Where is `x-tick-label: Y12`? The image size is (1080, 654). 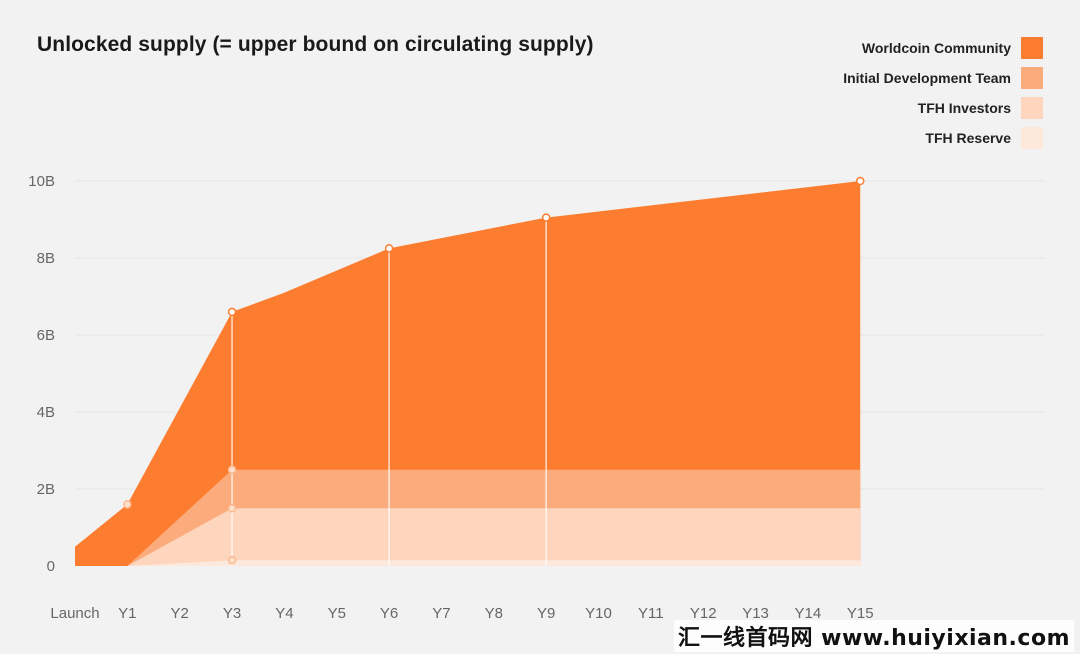 x-tick-label: Y12 is located at coordinates (703, 613).